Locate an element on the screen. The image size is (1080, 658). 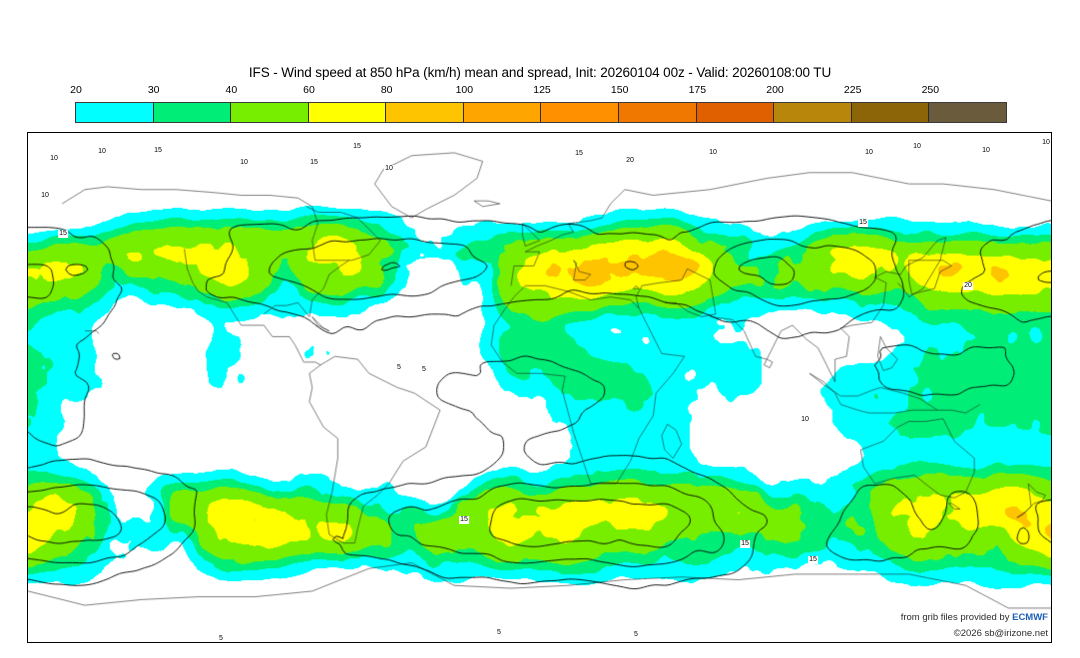
colorbar-tick-labels: 20 30 40 60 80 100 125 150 175 200 225 250 is located at coordinates (538, 92).